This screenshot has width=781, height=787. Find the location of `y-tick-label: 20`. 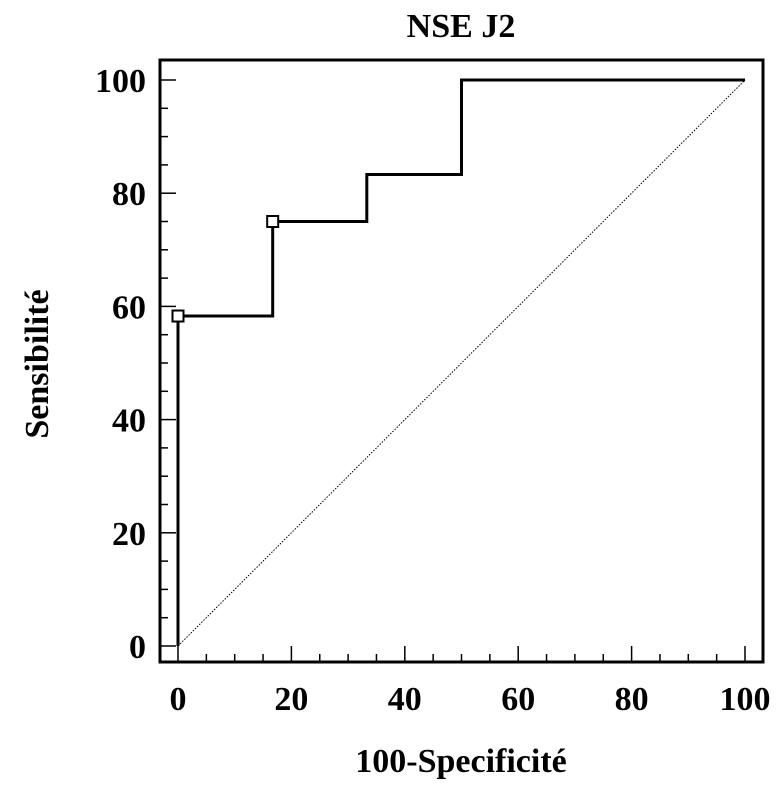

y-tick-label: 20 is located at coordinates (129, 534).